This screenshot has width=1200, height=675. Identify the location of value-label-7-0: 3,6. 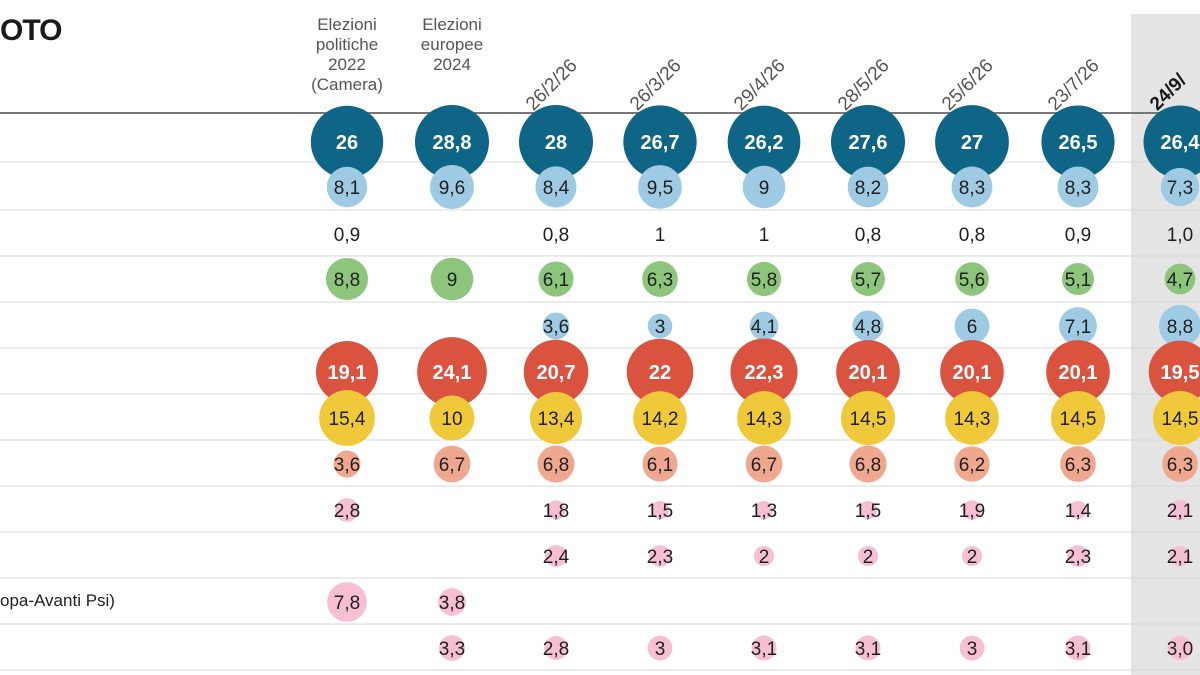
(347, 465).